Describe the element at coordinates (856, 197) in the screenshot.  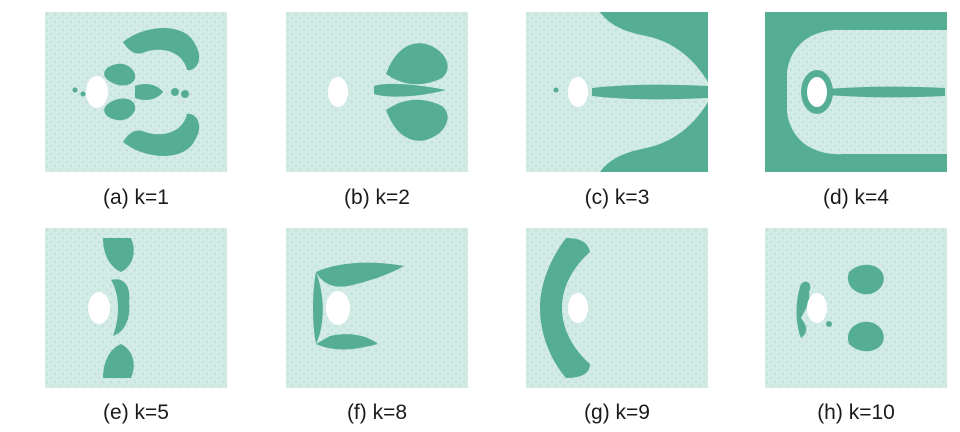
I see `panel-d-caption: (d) k=4` at that location.